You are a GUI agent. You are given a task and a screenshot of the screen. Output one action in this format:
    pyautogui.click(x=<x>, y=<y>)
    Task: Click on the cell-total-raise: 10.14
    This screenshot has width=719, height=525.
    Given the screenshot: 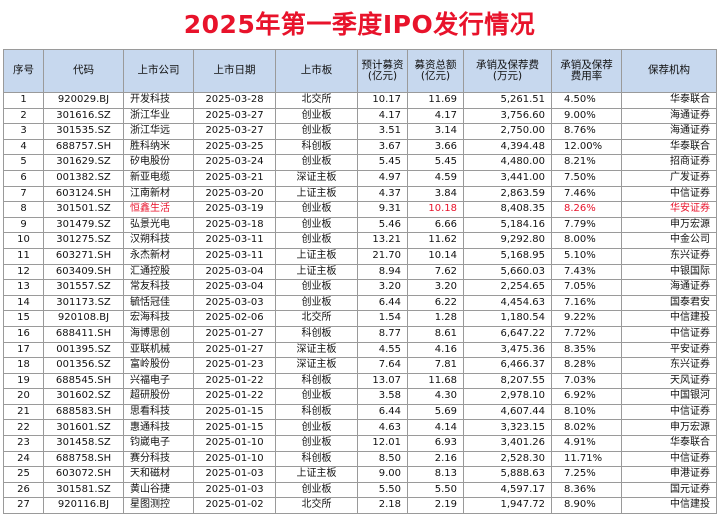 What is the action you would take?
    pyautogui.click(x=435, y=256)
    